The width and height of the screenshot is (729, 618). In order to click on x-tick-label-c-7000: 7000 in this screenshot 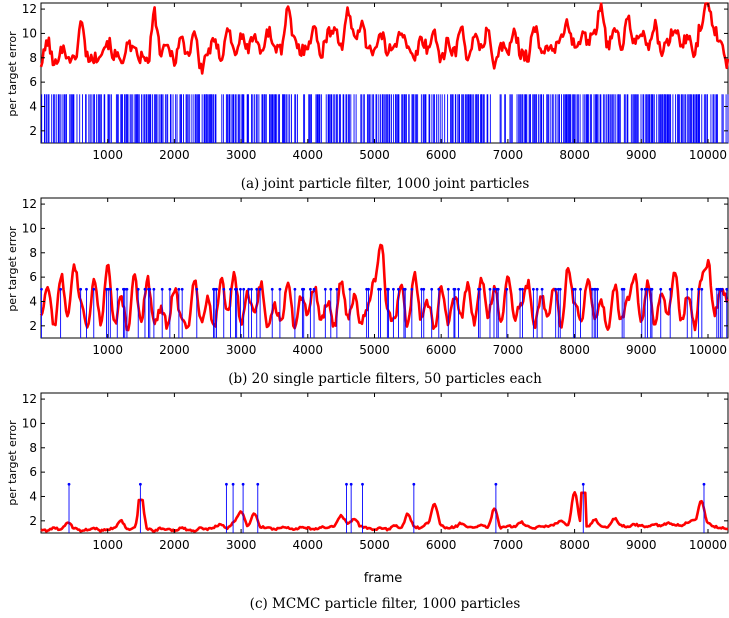, I will do `click(508, 545)`.